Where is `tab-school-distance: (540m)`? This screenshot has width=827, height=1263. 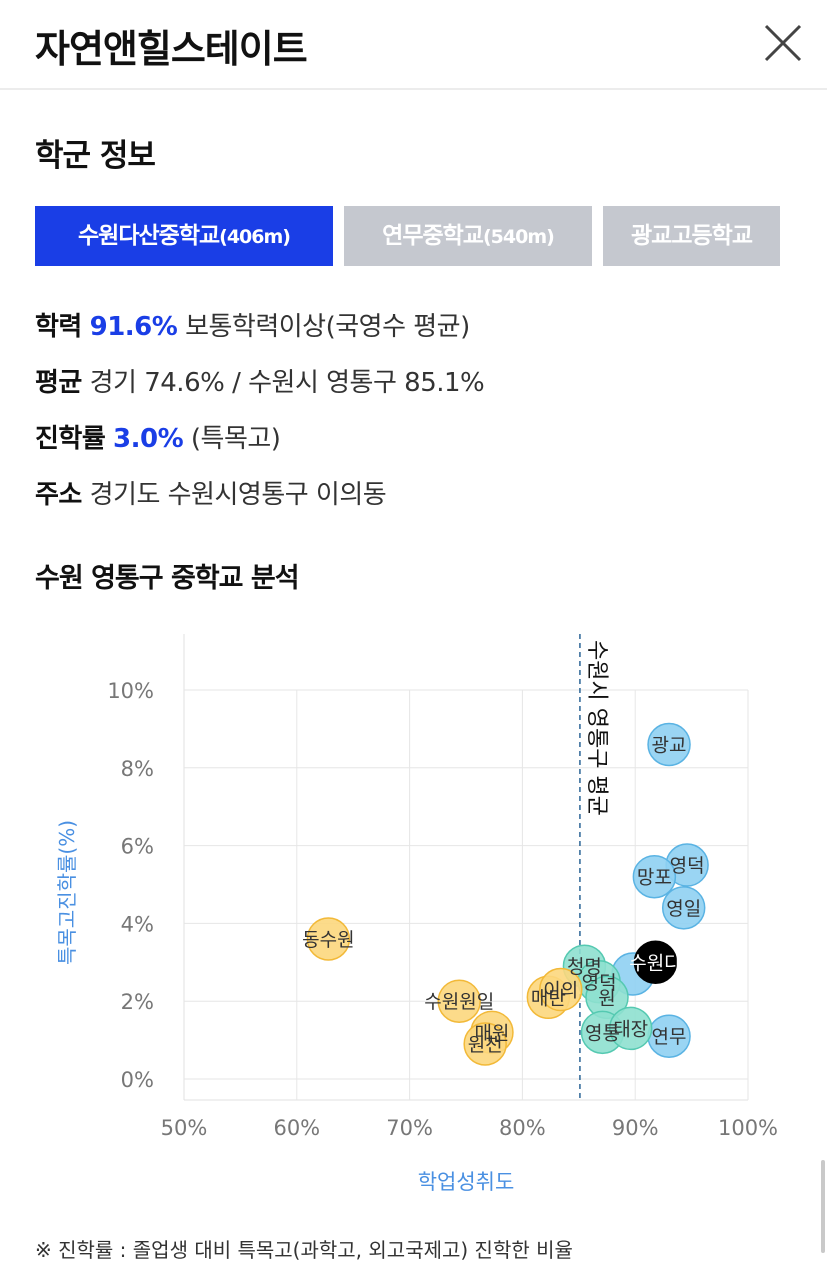
tab-school-distance: (540m) is located at coordinates (518, 237).